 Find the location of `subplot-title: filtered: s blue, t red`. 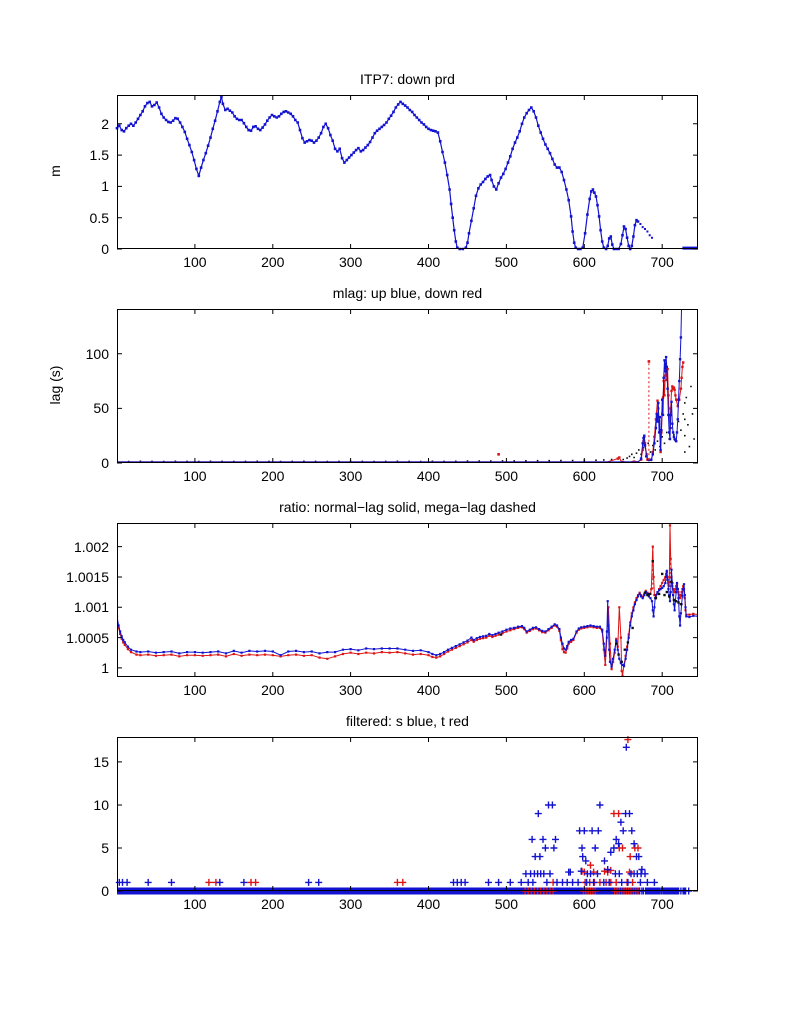

subplot-title: filtered: s blue, t red is located at coordinates (407, 721).